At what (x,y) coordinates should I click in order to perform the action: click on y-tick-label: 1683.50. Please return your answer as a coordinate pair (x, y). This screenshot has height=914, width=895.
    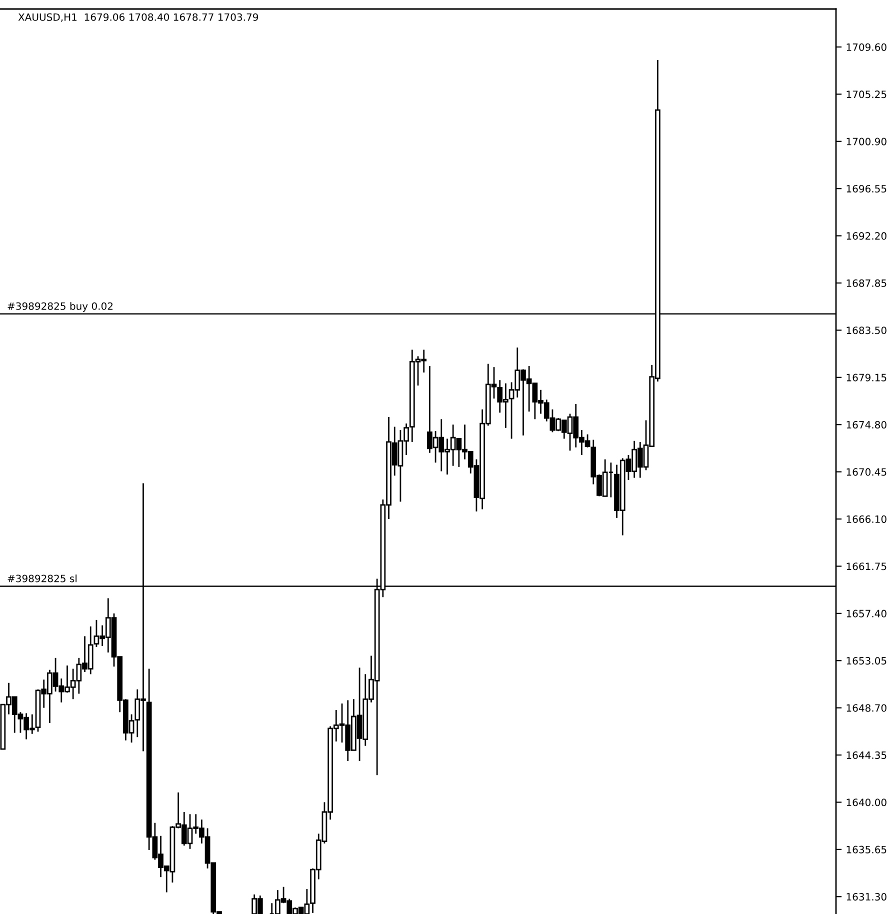
    Looking at the image, I should click on (866, 330).